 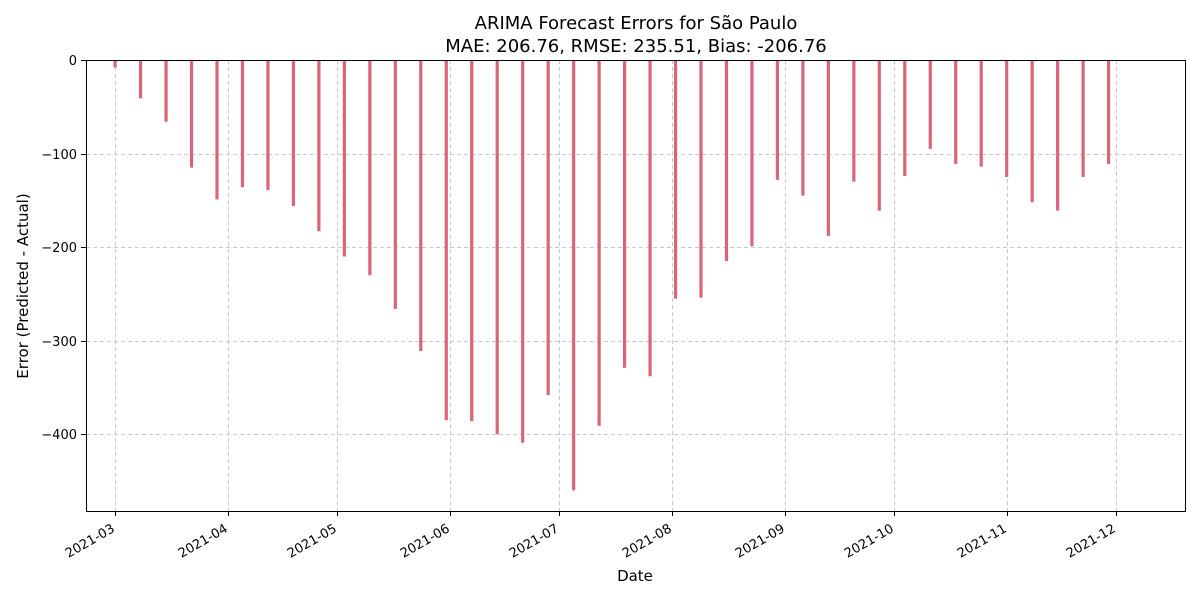 I want to click on y-tick-label: −100, so click(x=59, y=155).